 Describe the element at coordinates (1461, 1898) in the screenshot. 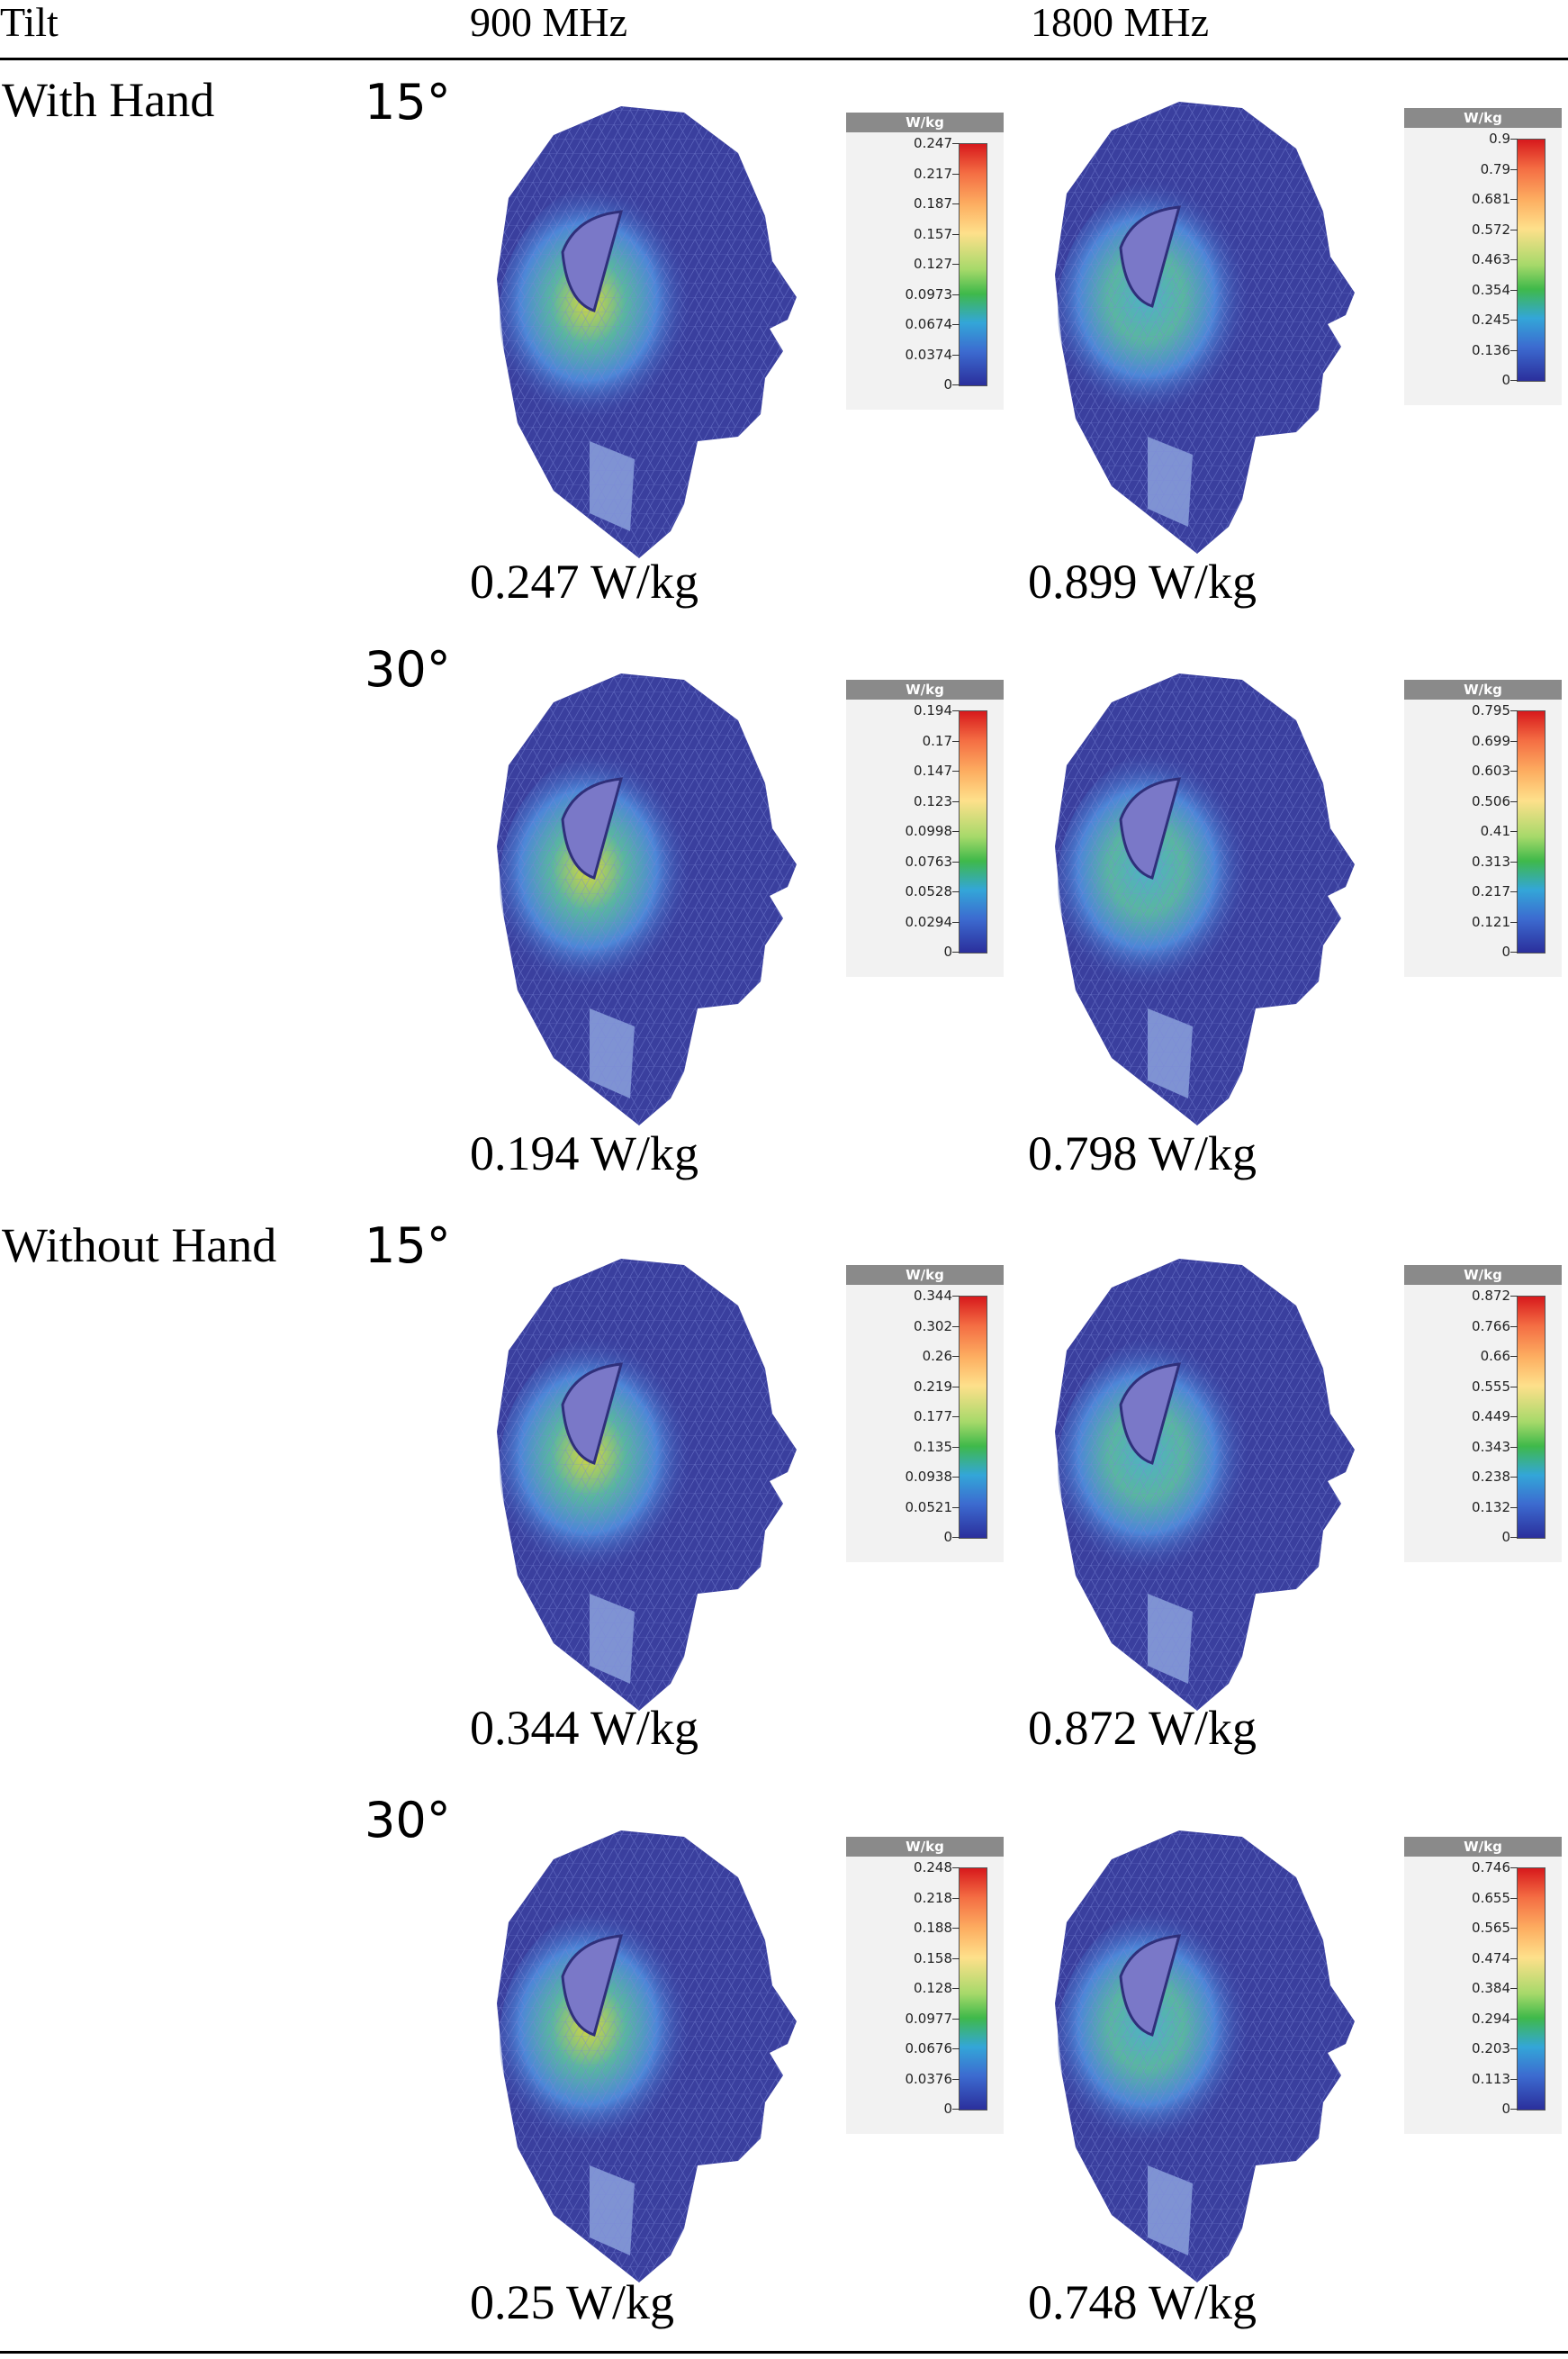

I see `colorbar-tick-label: 0.655` at that location.